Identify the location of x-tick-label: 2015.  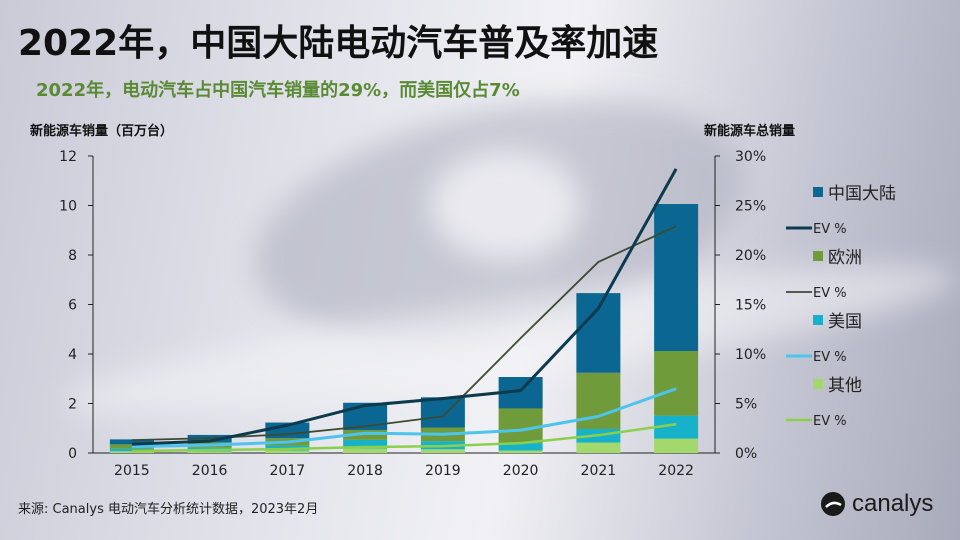
(132, 471).